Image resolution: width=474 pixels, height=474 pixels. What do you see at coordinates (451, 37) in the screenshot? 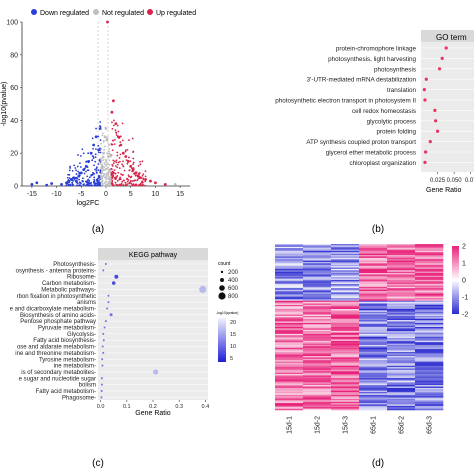
I see `go-title: GO term` at bounding box center [451, 37].